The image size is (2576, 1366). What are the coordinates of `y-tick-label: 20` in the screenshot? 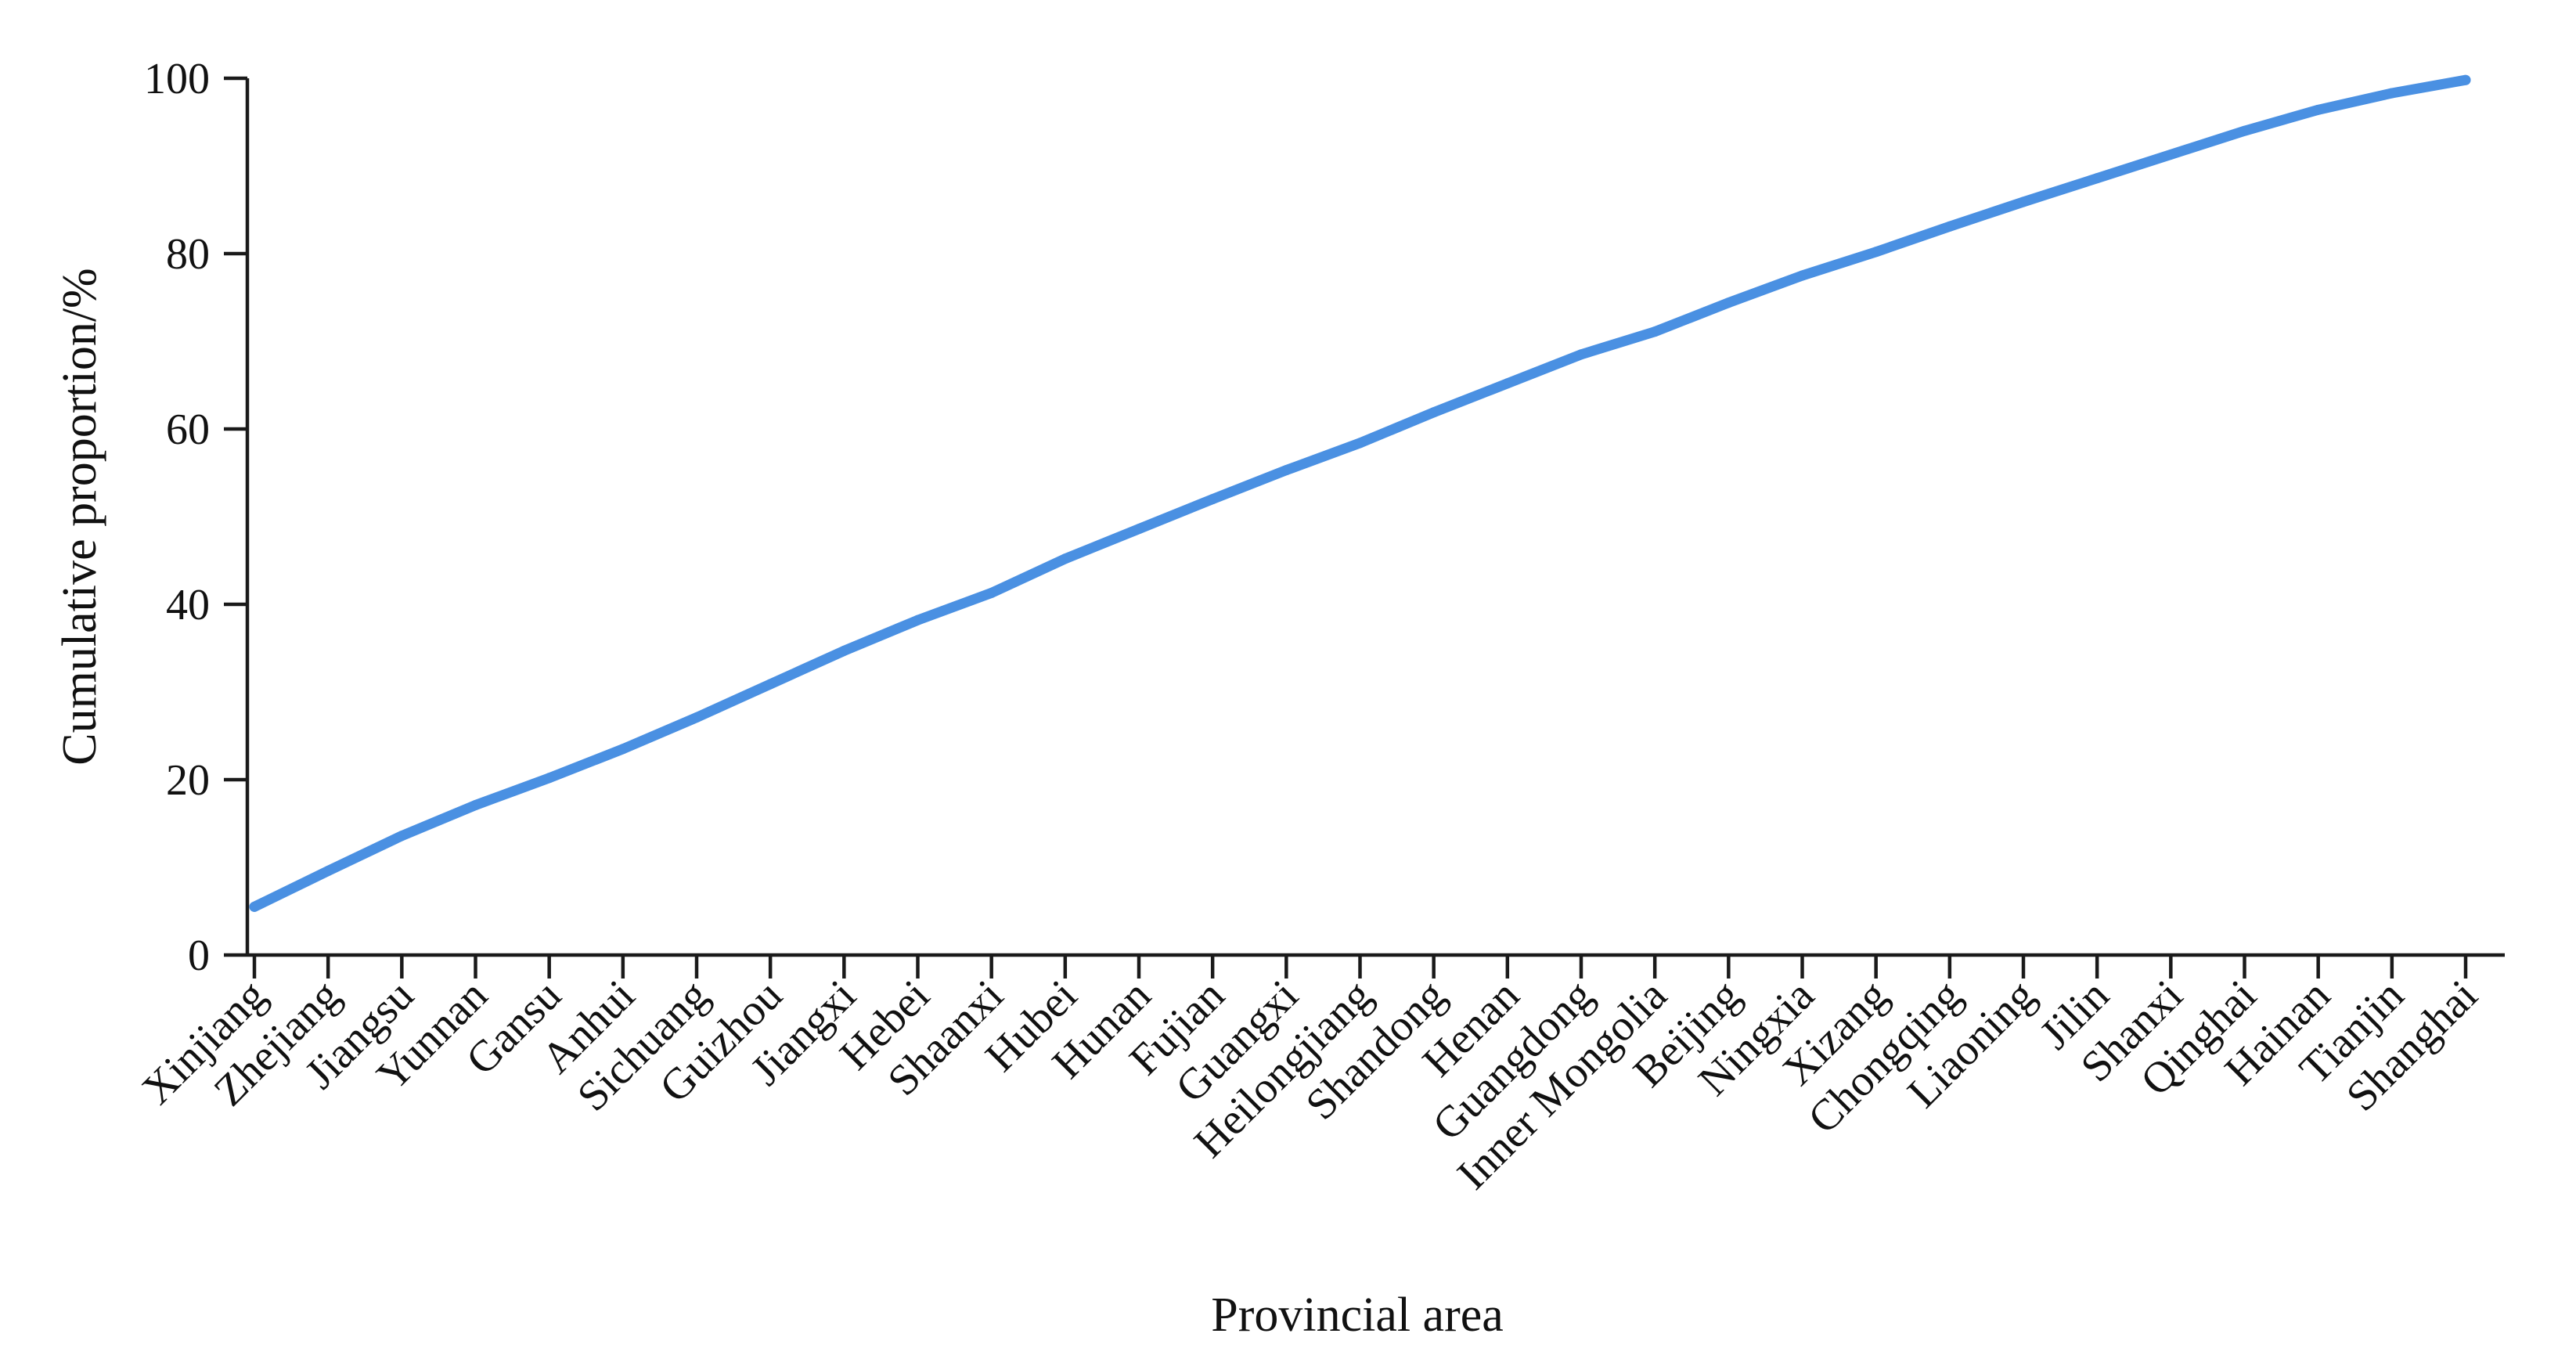 It's located at (188, 780).